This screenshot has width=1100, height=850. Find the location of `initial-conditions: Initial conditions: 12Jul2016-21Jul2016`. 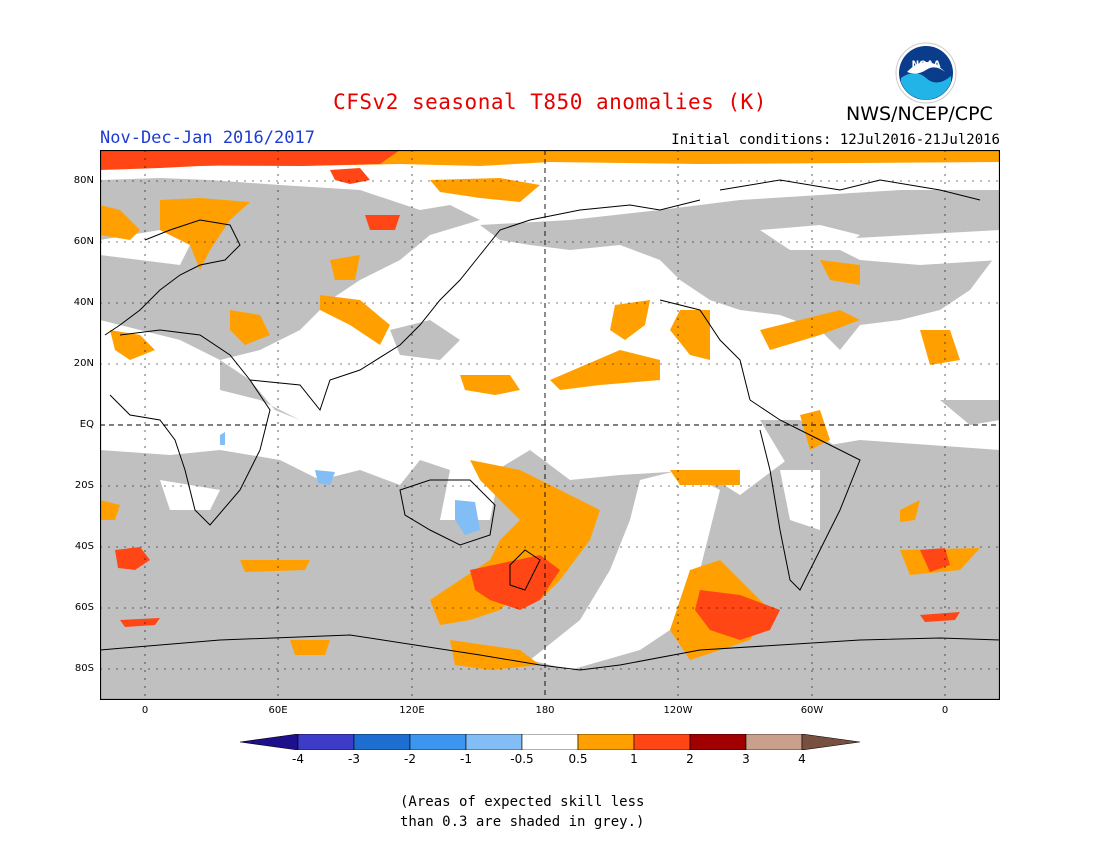

initial-conditions: Initial conditions: 12Jul2016-21Jul2016 is located at coordinates (835, 140).